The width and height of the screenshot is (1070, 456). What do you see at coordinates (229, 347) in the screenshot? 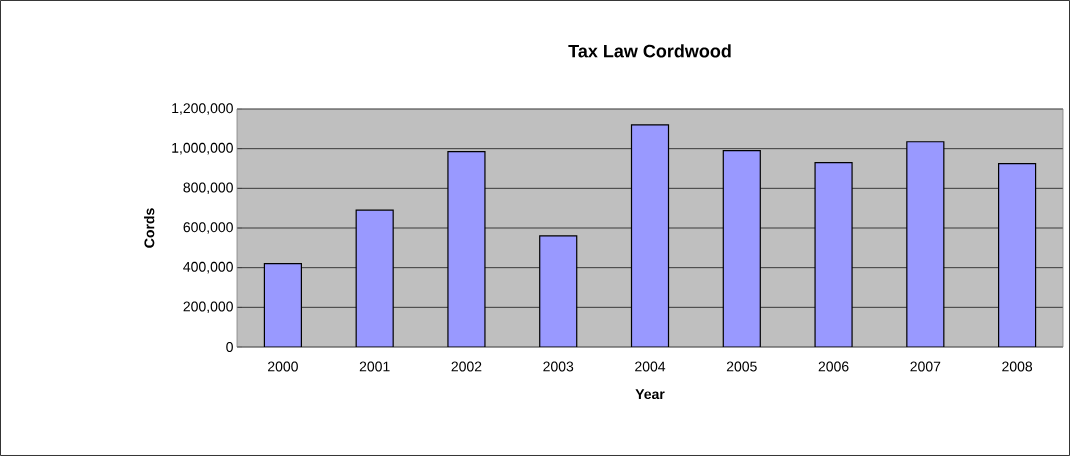
I see `y-tick-label: 0` at bounding box center [229, 347].